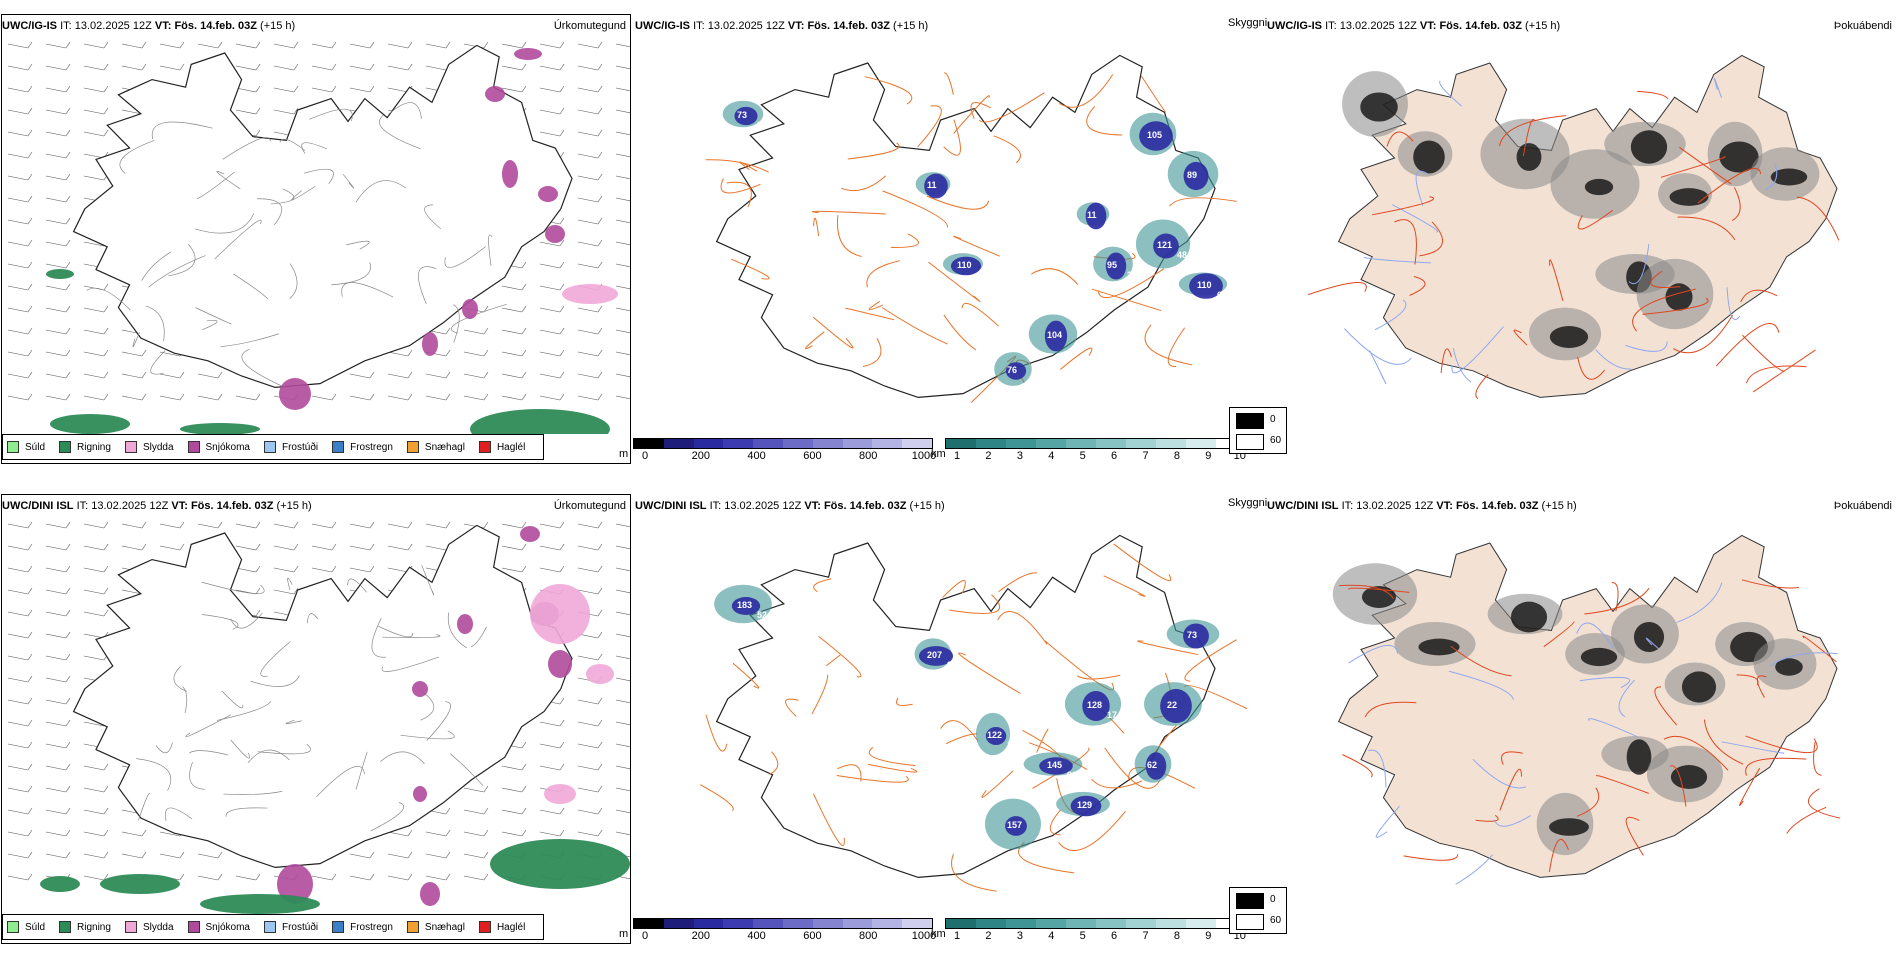  Describe the element at coordinates (784, 936) in the screenshot. I see `scale-ticks: 0 200 400 600 800 1000` at that location.